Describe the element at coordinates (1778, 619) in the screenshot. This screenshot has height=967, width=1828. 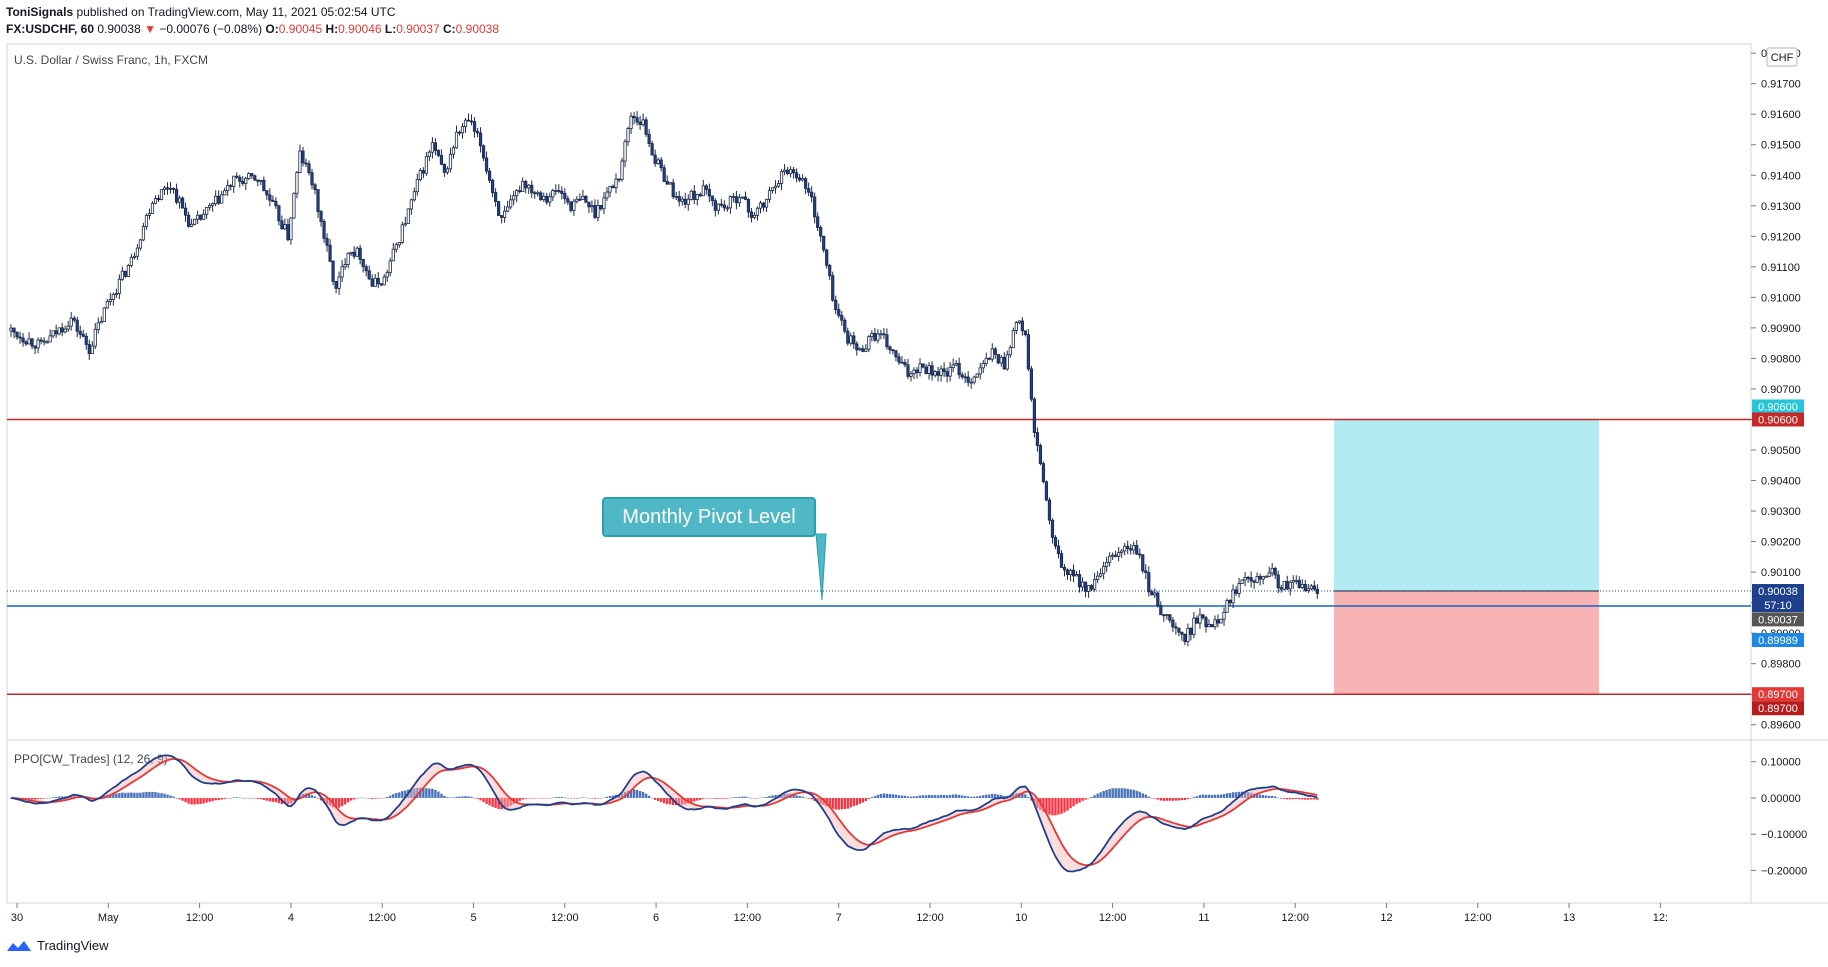
I see `price-tag: 0.90037` at that location.